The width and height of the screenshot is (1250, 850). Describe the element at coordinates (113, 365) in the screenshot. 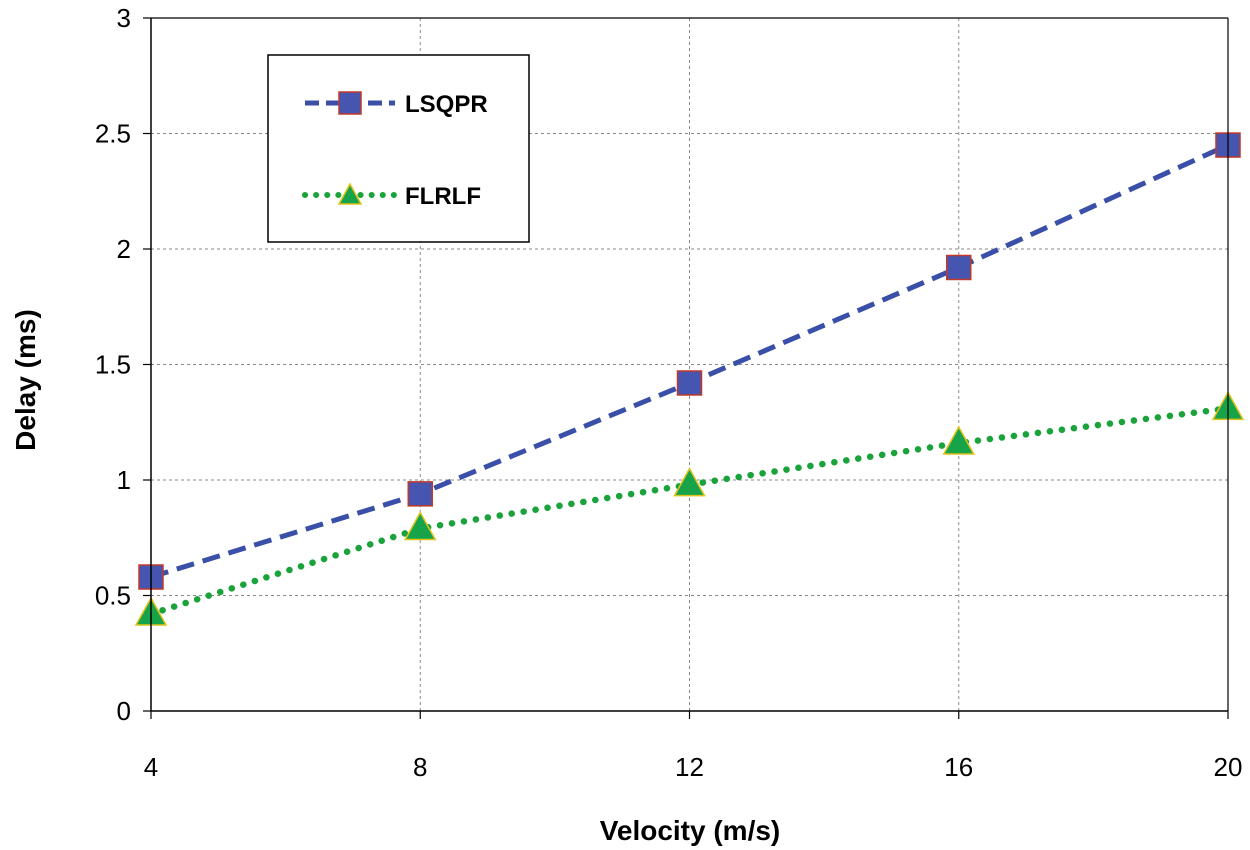

I see `y-tick-label: 1.5` at that location.